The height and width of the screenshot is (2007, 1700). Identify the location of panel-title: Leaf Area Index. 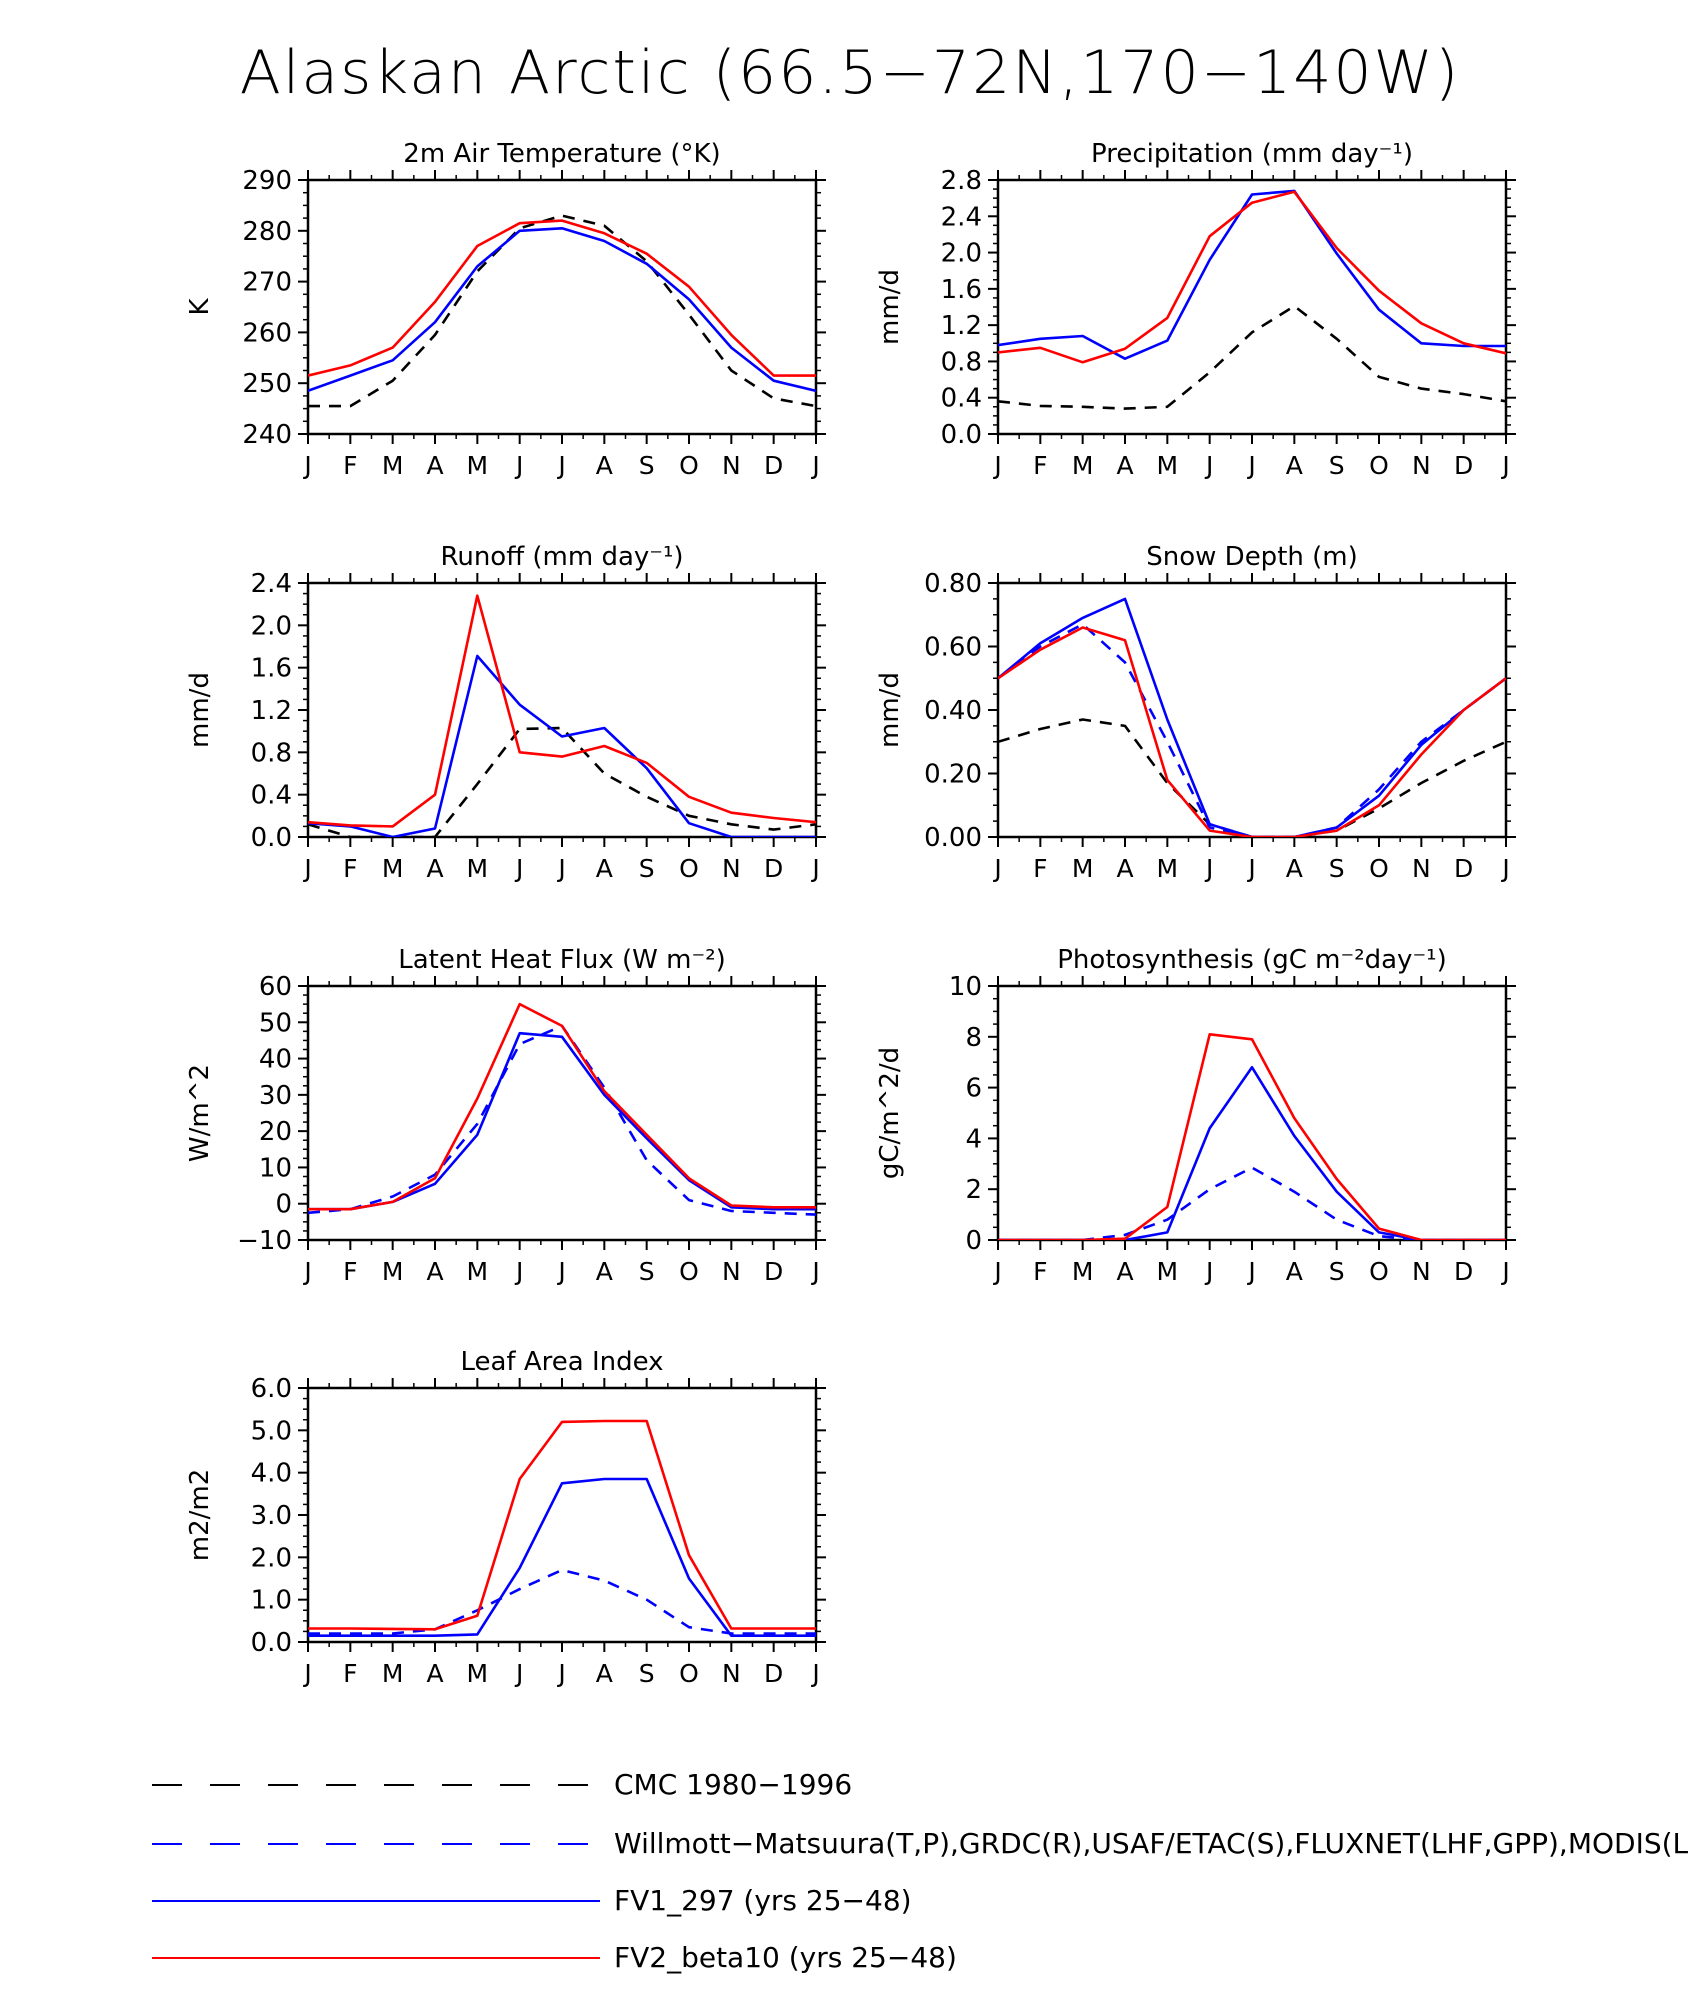
(561, 1362).